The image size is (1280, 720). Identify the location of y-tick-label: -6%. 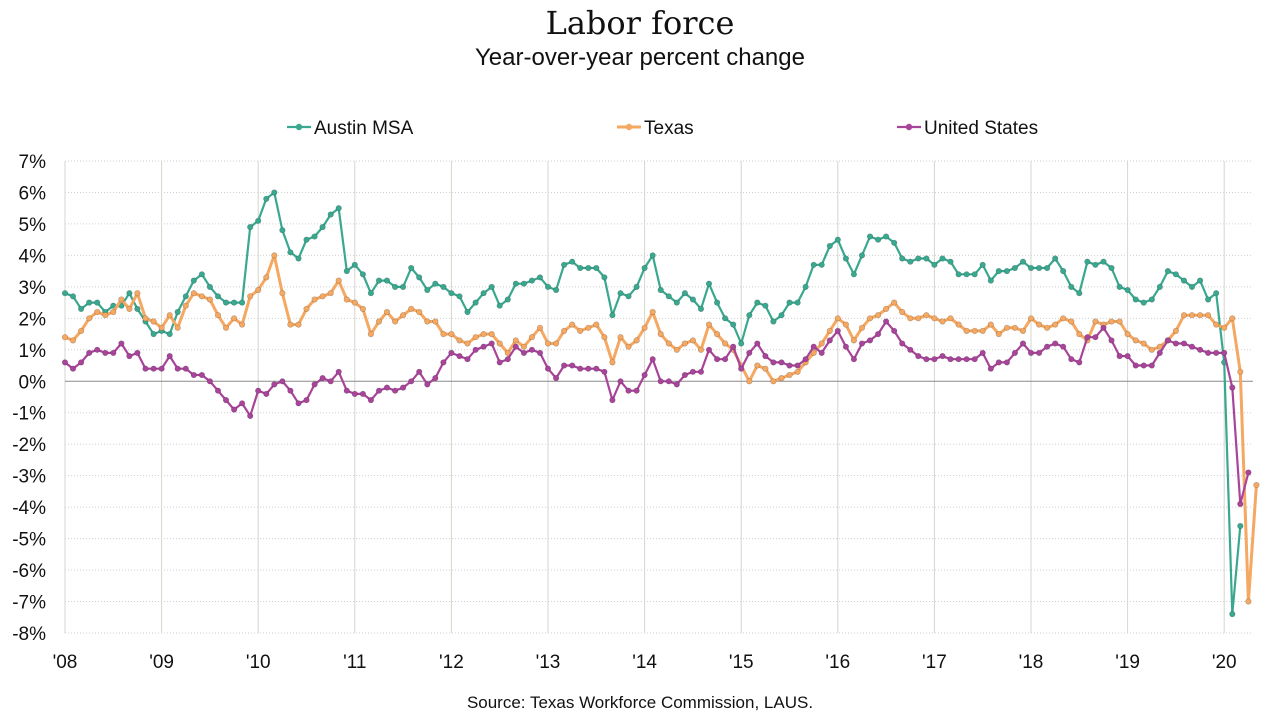
(29, 571).